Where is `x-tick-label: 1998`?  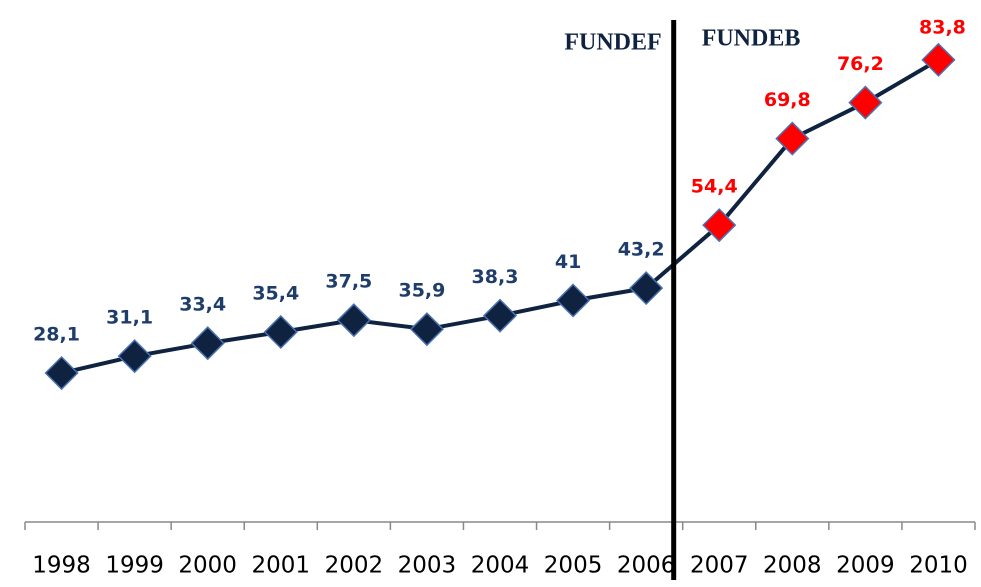 x-tick-label: 1998 is located at coordinates (61, 566).